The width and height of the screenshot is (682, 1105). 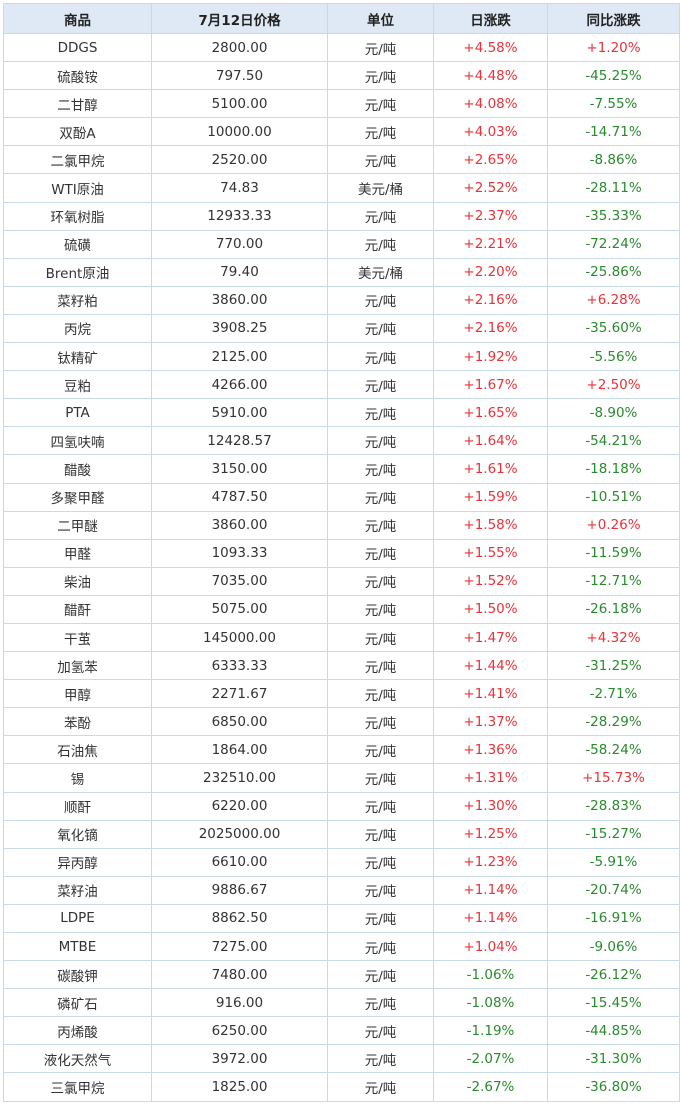 I want to click on table-row: 二甲醚 3860.00 元/吨 +1.58% +0.26%, so click(x=341, y=525).